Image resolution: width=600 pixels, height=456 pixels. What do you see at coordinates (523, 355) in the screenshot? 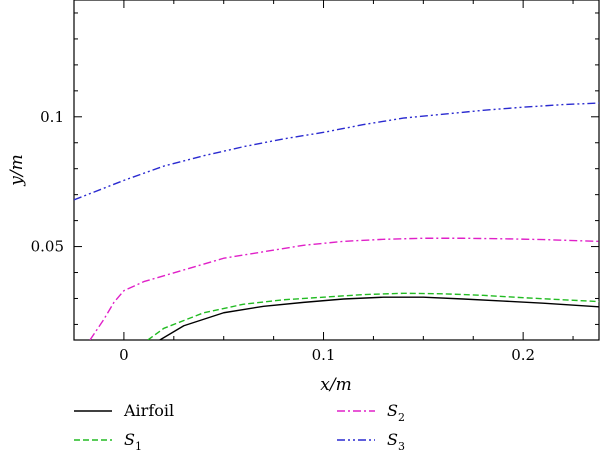
I see `x-tick-label: 0.2` at bounding box center [523, 355].